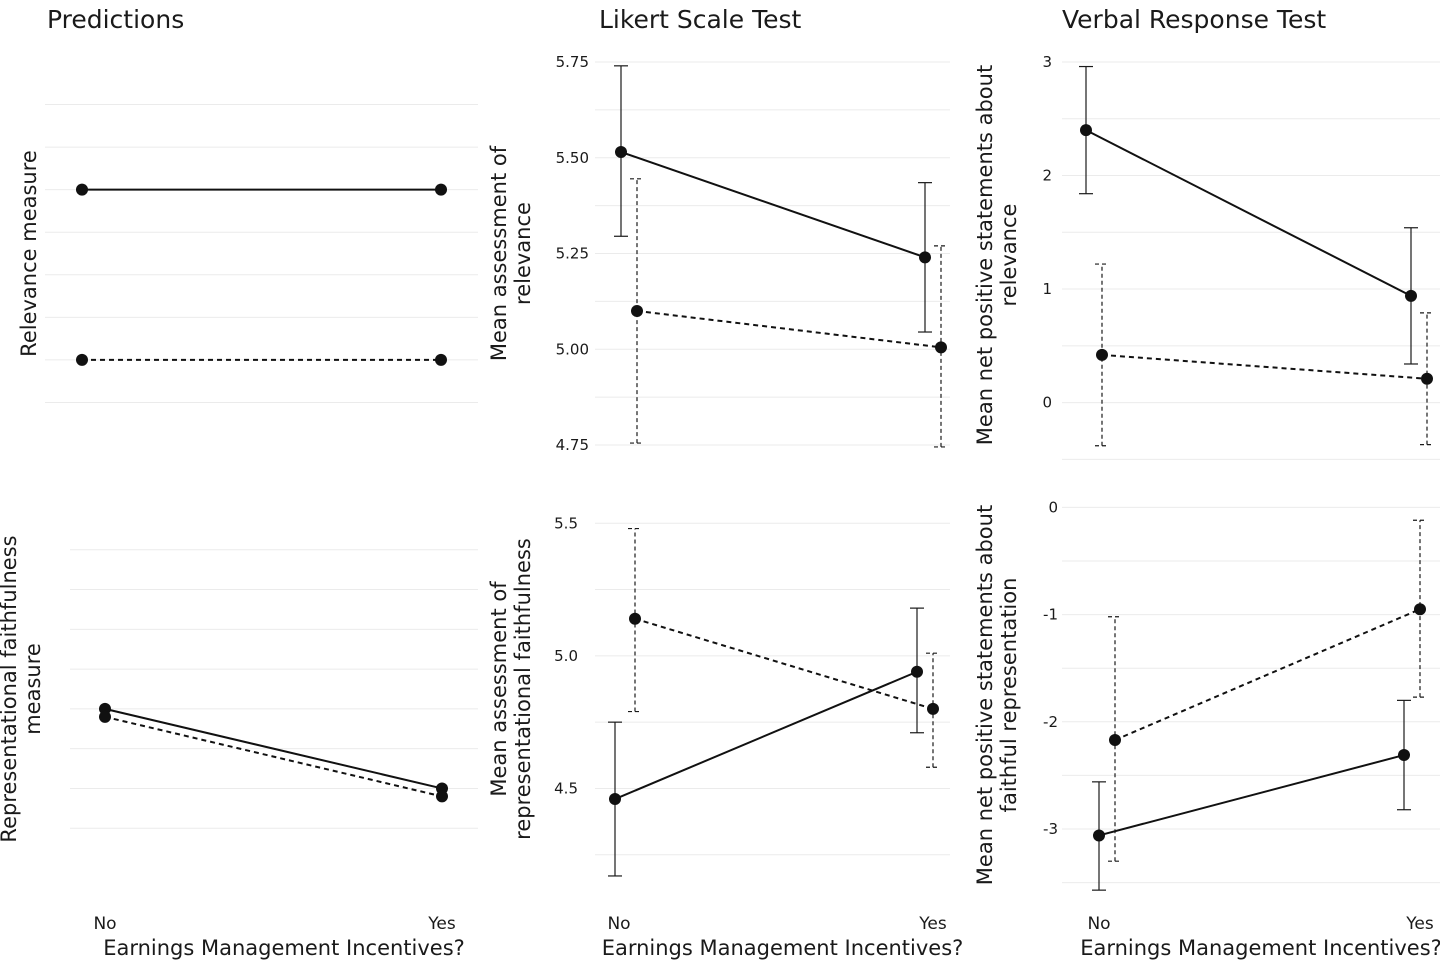 This screenshot has width=1440, height=964. Describe the element at coordinates (572, 349) in the screenshot. I see `y-tick-label: 5.00` at that location.